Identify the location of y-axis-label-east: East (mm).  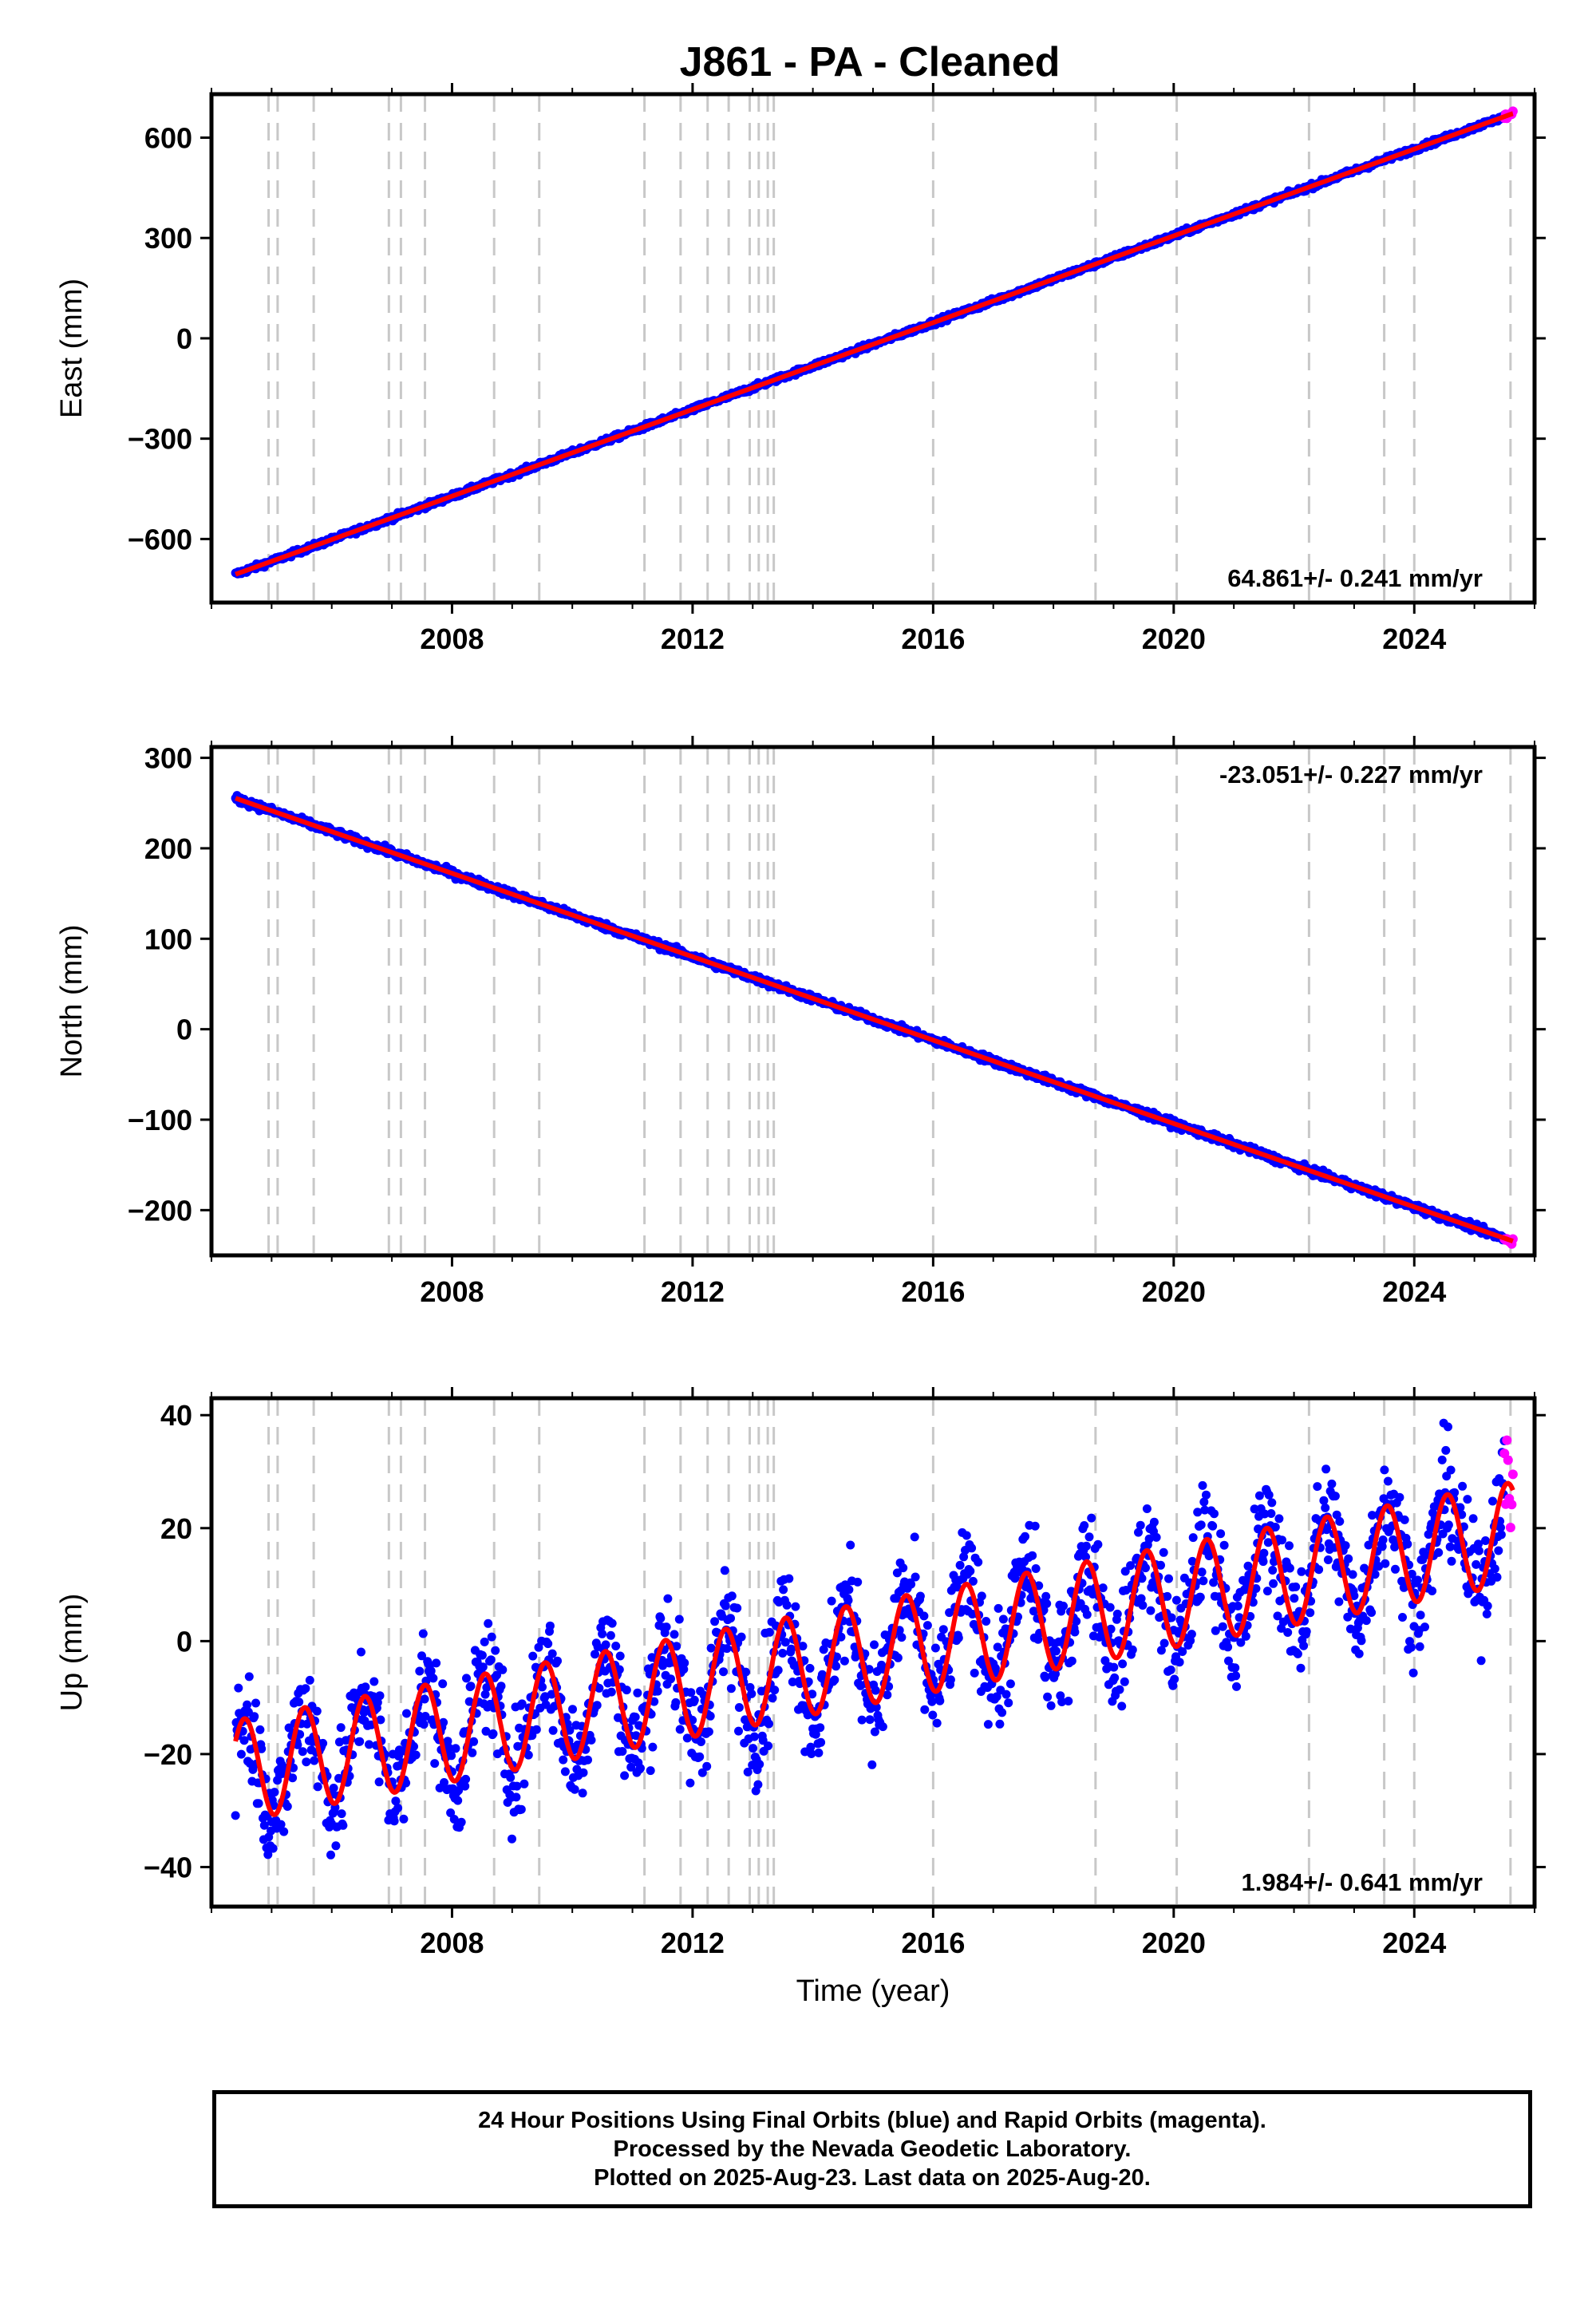
(72, 348).